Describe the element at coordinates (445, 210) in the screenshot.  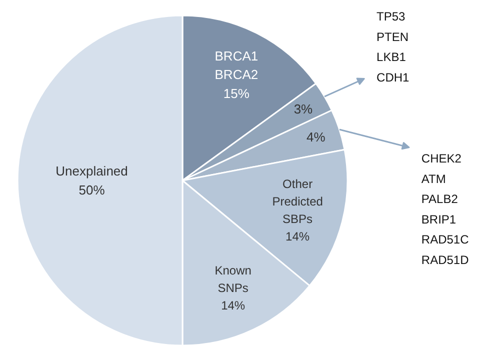
I see `slice-label: CHEK2 ATM PALB2 BRIP1 RAD51C RAD51D` at that location.